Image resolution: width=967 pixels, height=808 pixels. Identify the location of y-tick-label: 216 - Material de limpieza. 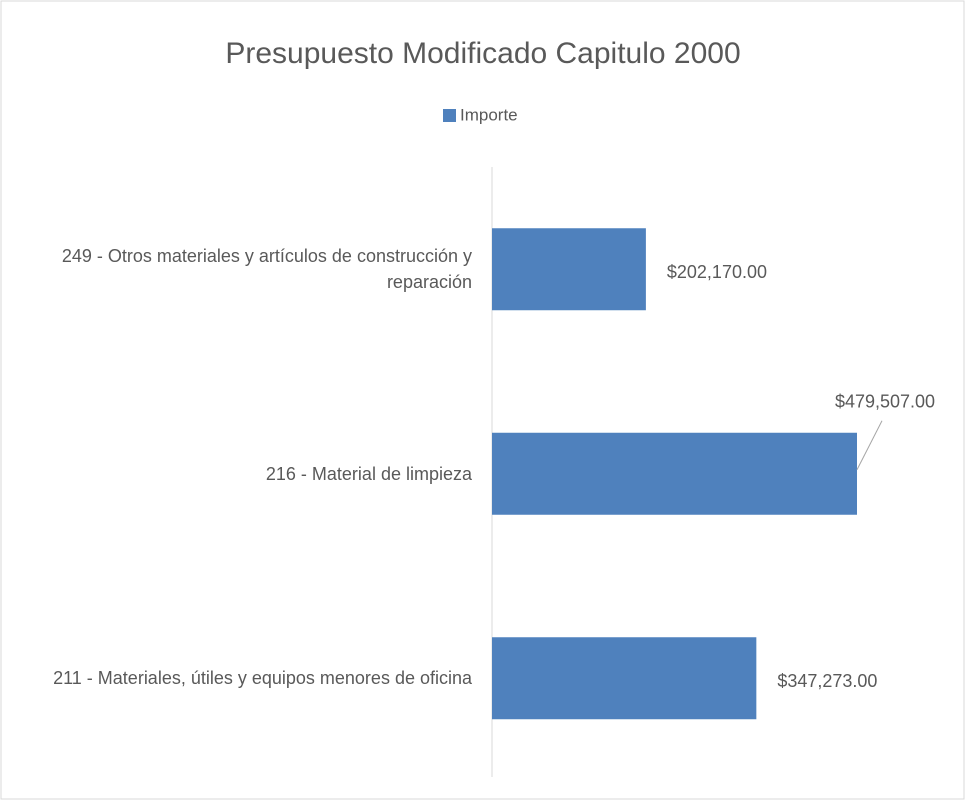
(368, 473).